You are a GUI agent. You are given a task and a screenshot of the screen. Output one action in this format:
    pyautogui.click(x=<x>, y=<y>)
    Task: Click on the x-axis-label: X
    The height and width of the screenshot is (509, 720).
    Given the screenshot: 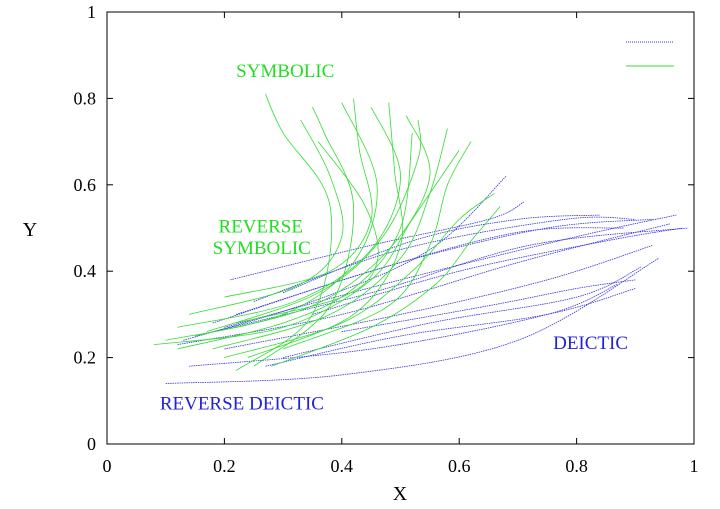 What is the action you would take?
    pyautogui.click(x=400, y=493)
    